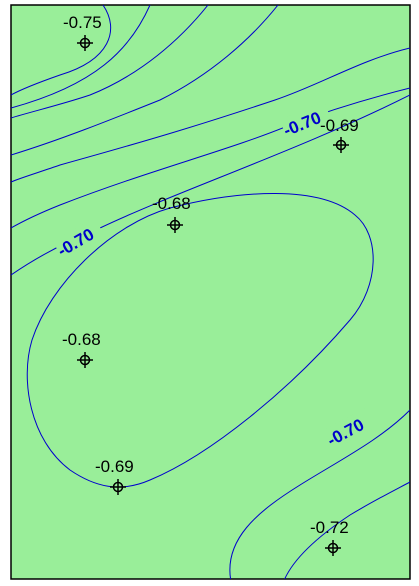 Image resolution: width=419 pixels, height=586 pixels. I want to click on point-label: -0.72, so click(329, 527).